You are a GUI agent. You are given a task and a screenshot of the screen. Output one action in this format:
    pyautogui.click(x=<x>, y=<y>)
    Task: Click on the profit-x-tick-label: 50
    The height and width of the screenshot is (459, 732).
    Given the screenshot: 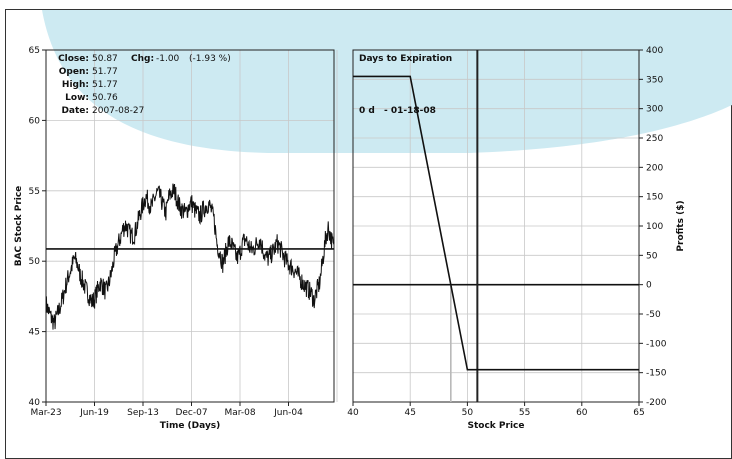 What is the action you would take?
    pyautogui.click(x=468, y=413)
    